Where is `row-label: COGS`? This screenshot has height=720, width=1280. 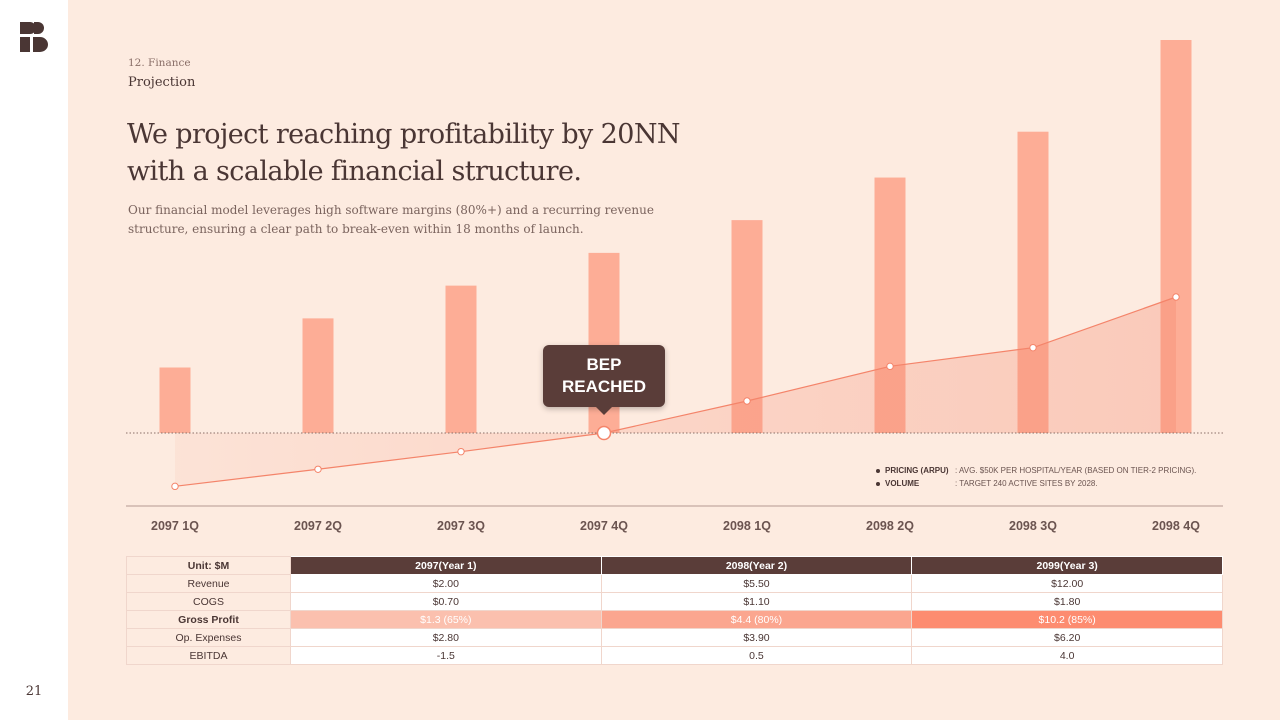 row-label: COGS is located at coordinates (208, 601).